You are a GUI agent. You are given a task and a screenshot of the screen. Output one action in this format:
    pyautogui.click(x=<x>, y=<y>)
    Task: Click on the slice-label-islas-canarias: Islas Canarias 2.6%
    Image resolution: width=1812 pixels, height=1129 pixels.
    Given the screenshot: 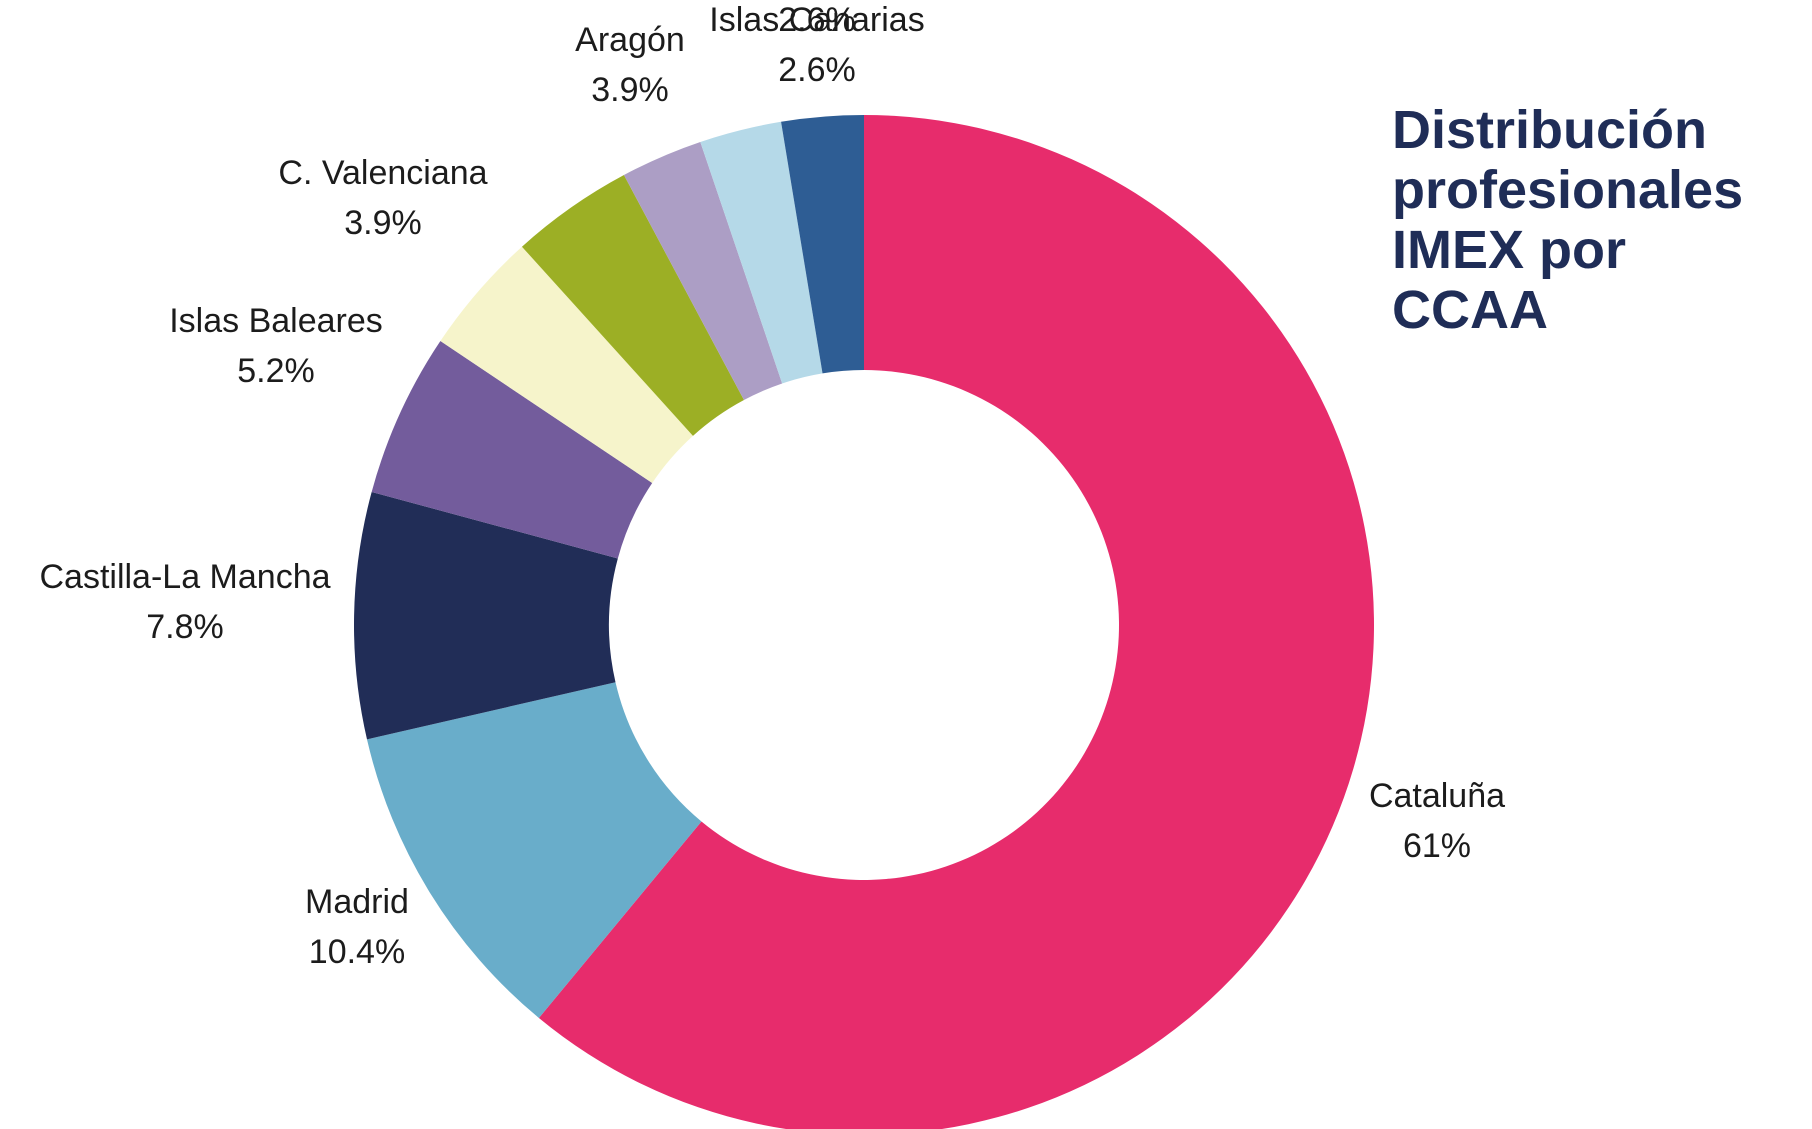 What is the action you would take?
    pyautogui.click(x=816, y=45)
    